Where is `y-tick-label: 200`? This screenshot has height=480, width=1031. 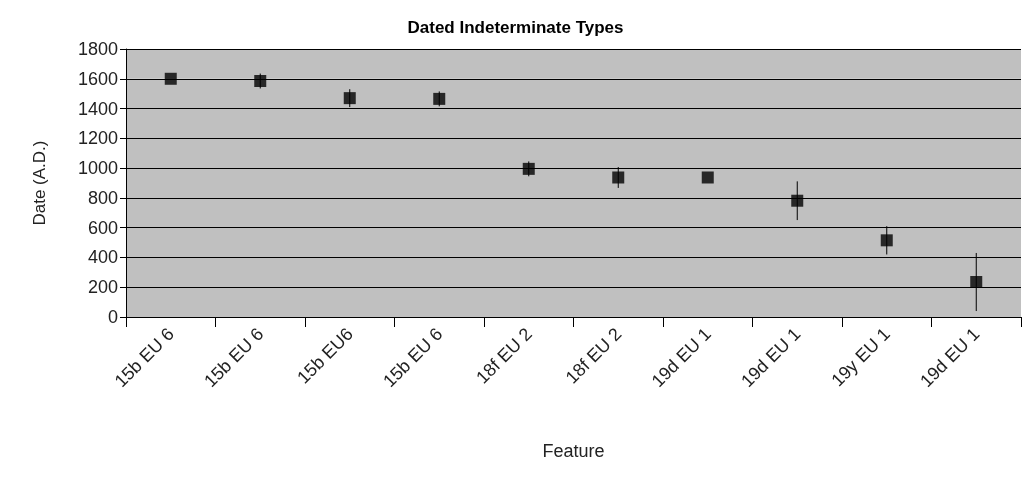
y-tick-label: 200 is located at coordinates (102, 287).